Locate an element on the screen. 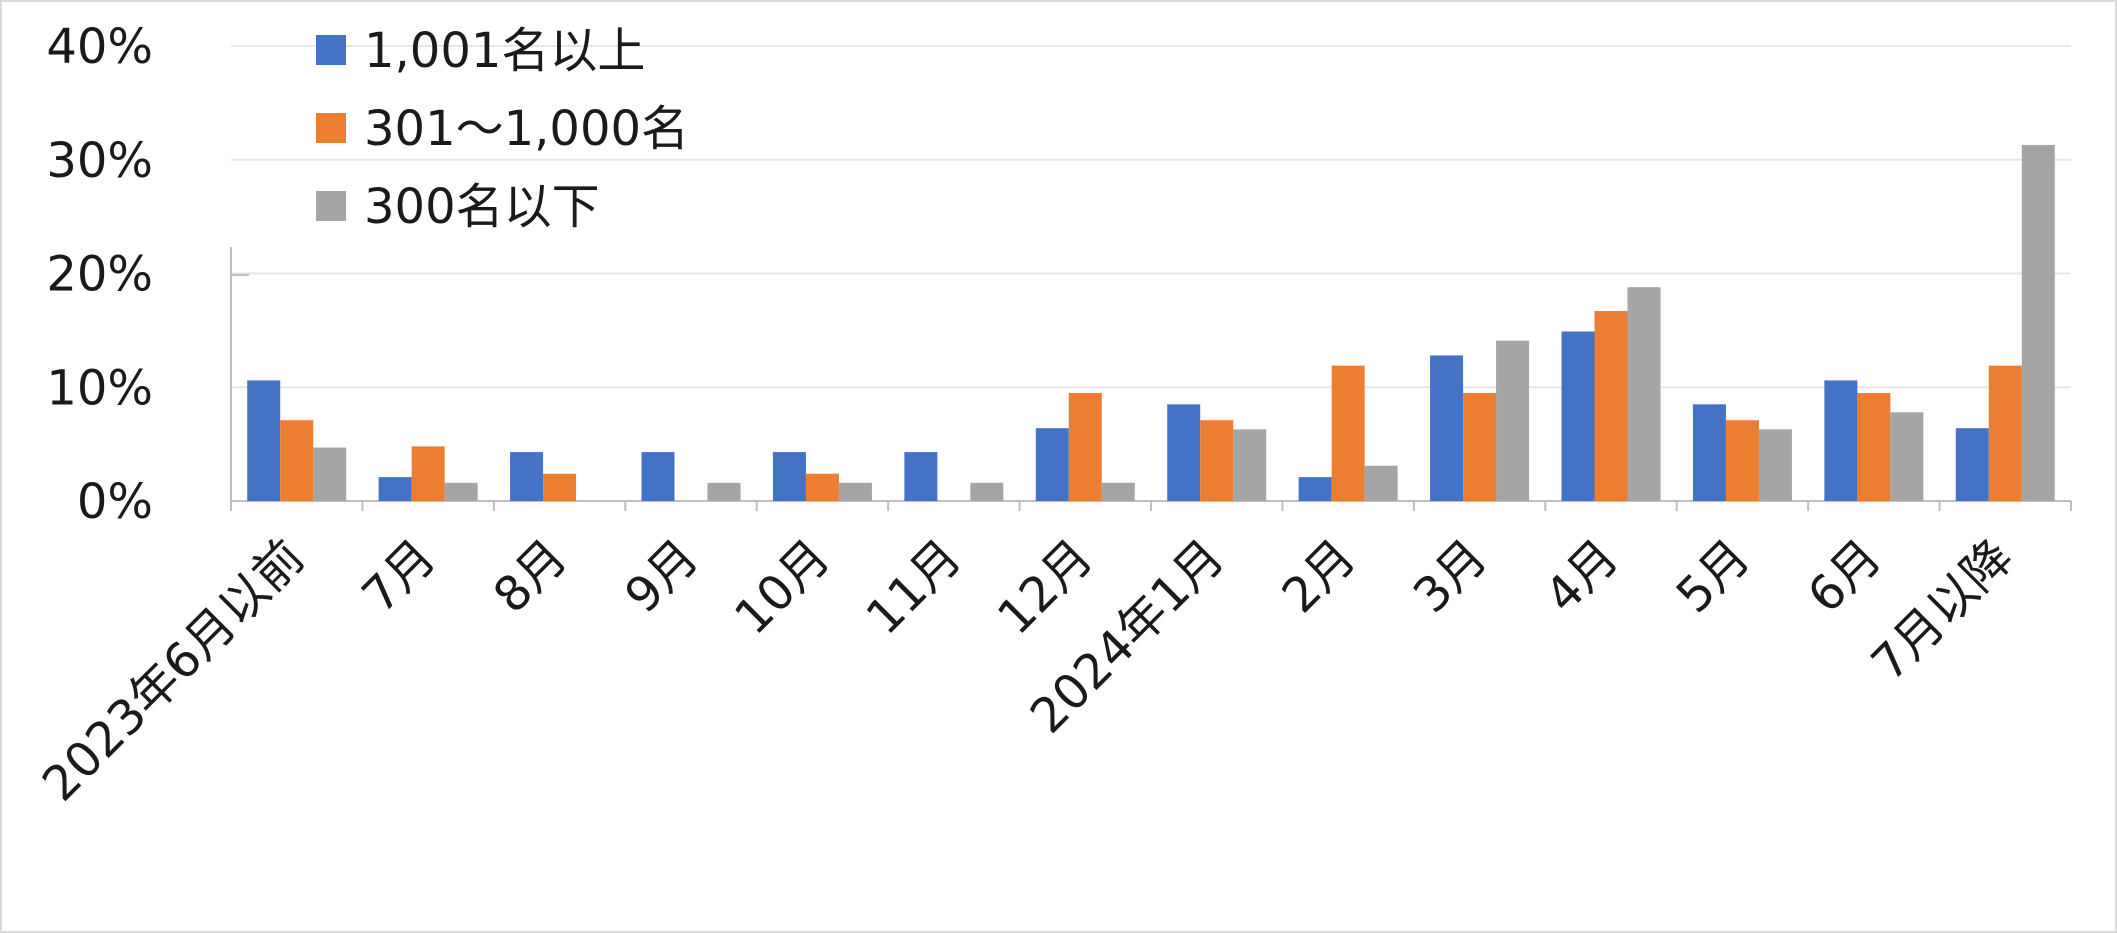 The image size is (2117, 933). x-tick-label: 7月 is located at coordinates (398, 576).